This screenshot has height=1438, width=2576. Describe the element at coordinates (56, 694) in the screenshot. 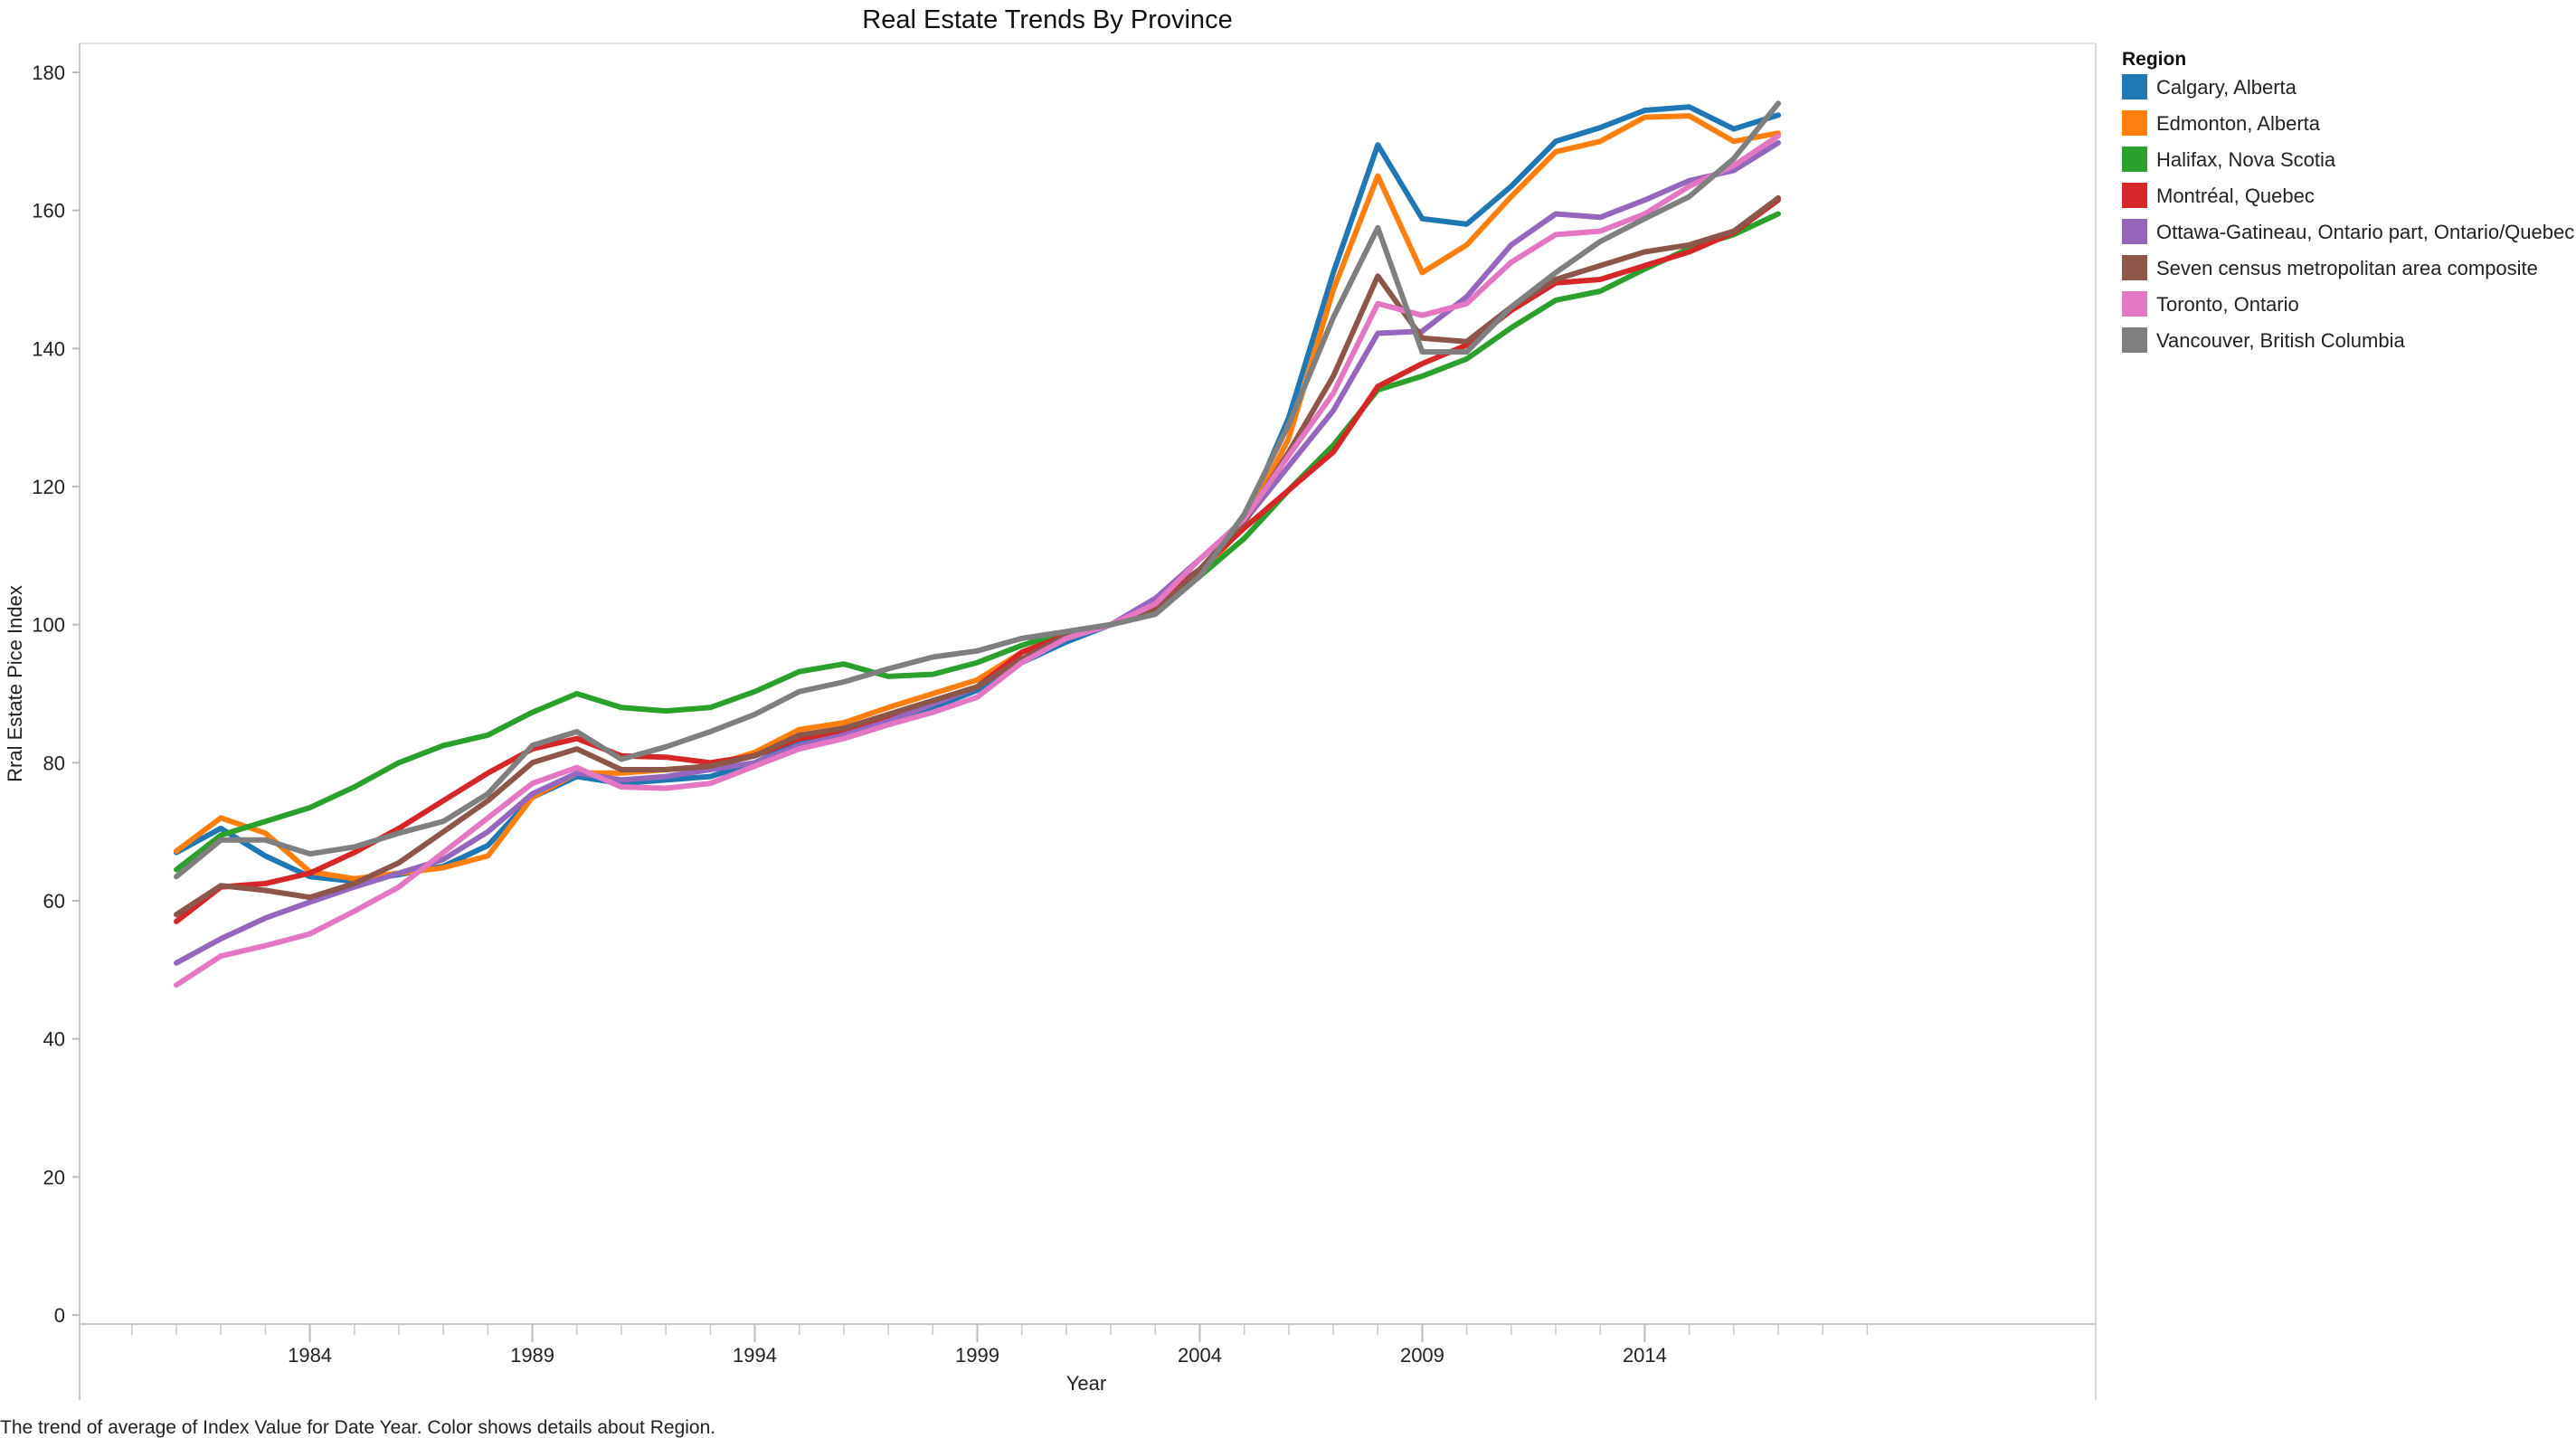

I see `y-axis-ticks: 0 20 40 60 80 100 120 140 160 180` at that location.